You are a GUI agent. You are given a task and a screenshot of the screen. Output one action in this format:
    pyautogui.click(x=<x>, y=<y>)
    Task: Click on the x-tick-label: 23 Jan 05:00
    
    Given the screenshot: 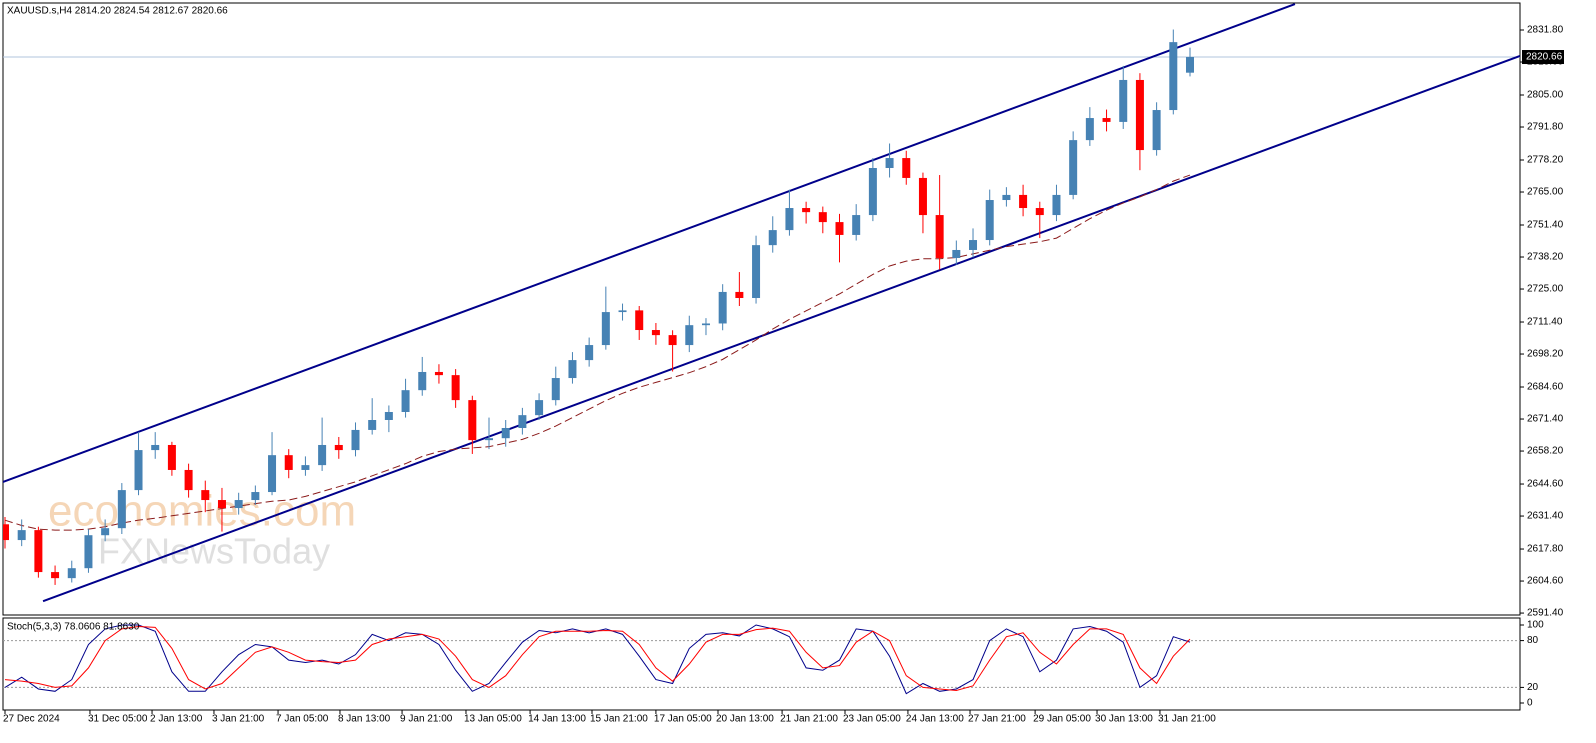 What is the action you would take?
    pyautogui.click(x=872, y=719)
    